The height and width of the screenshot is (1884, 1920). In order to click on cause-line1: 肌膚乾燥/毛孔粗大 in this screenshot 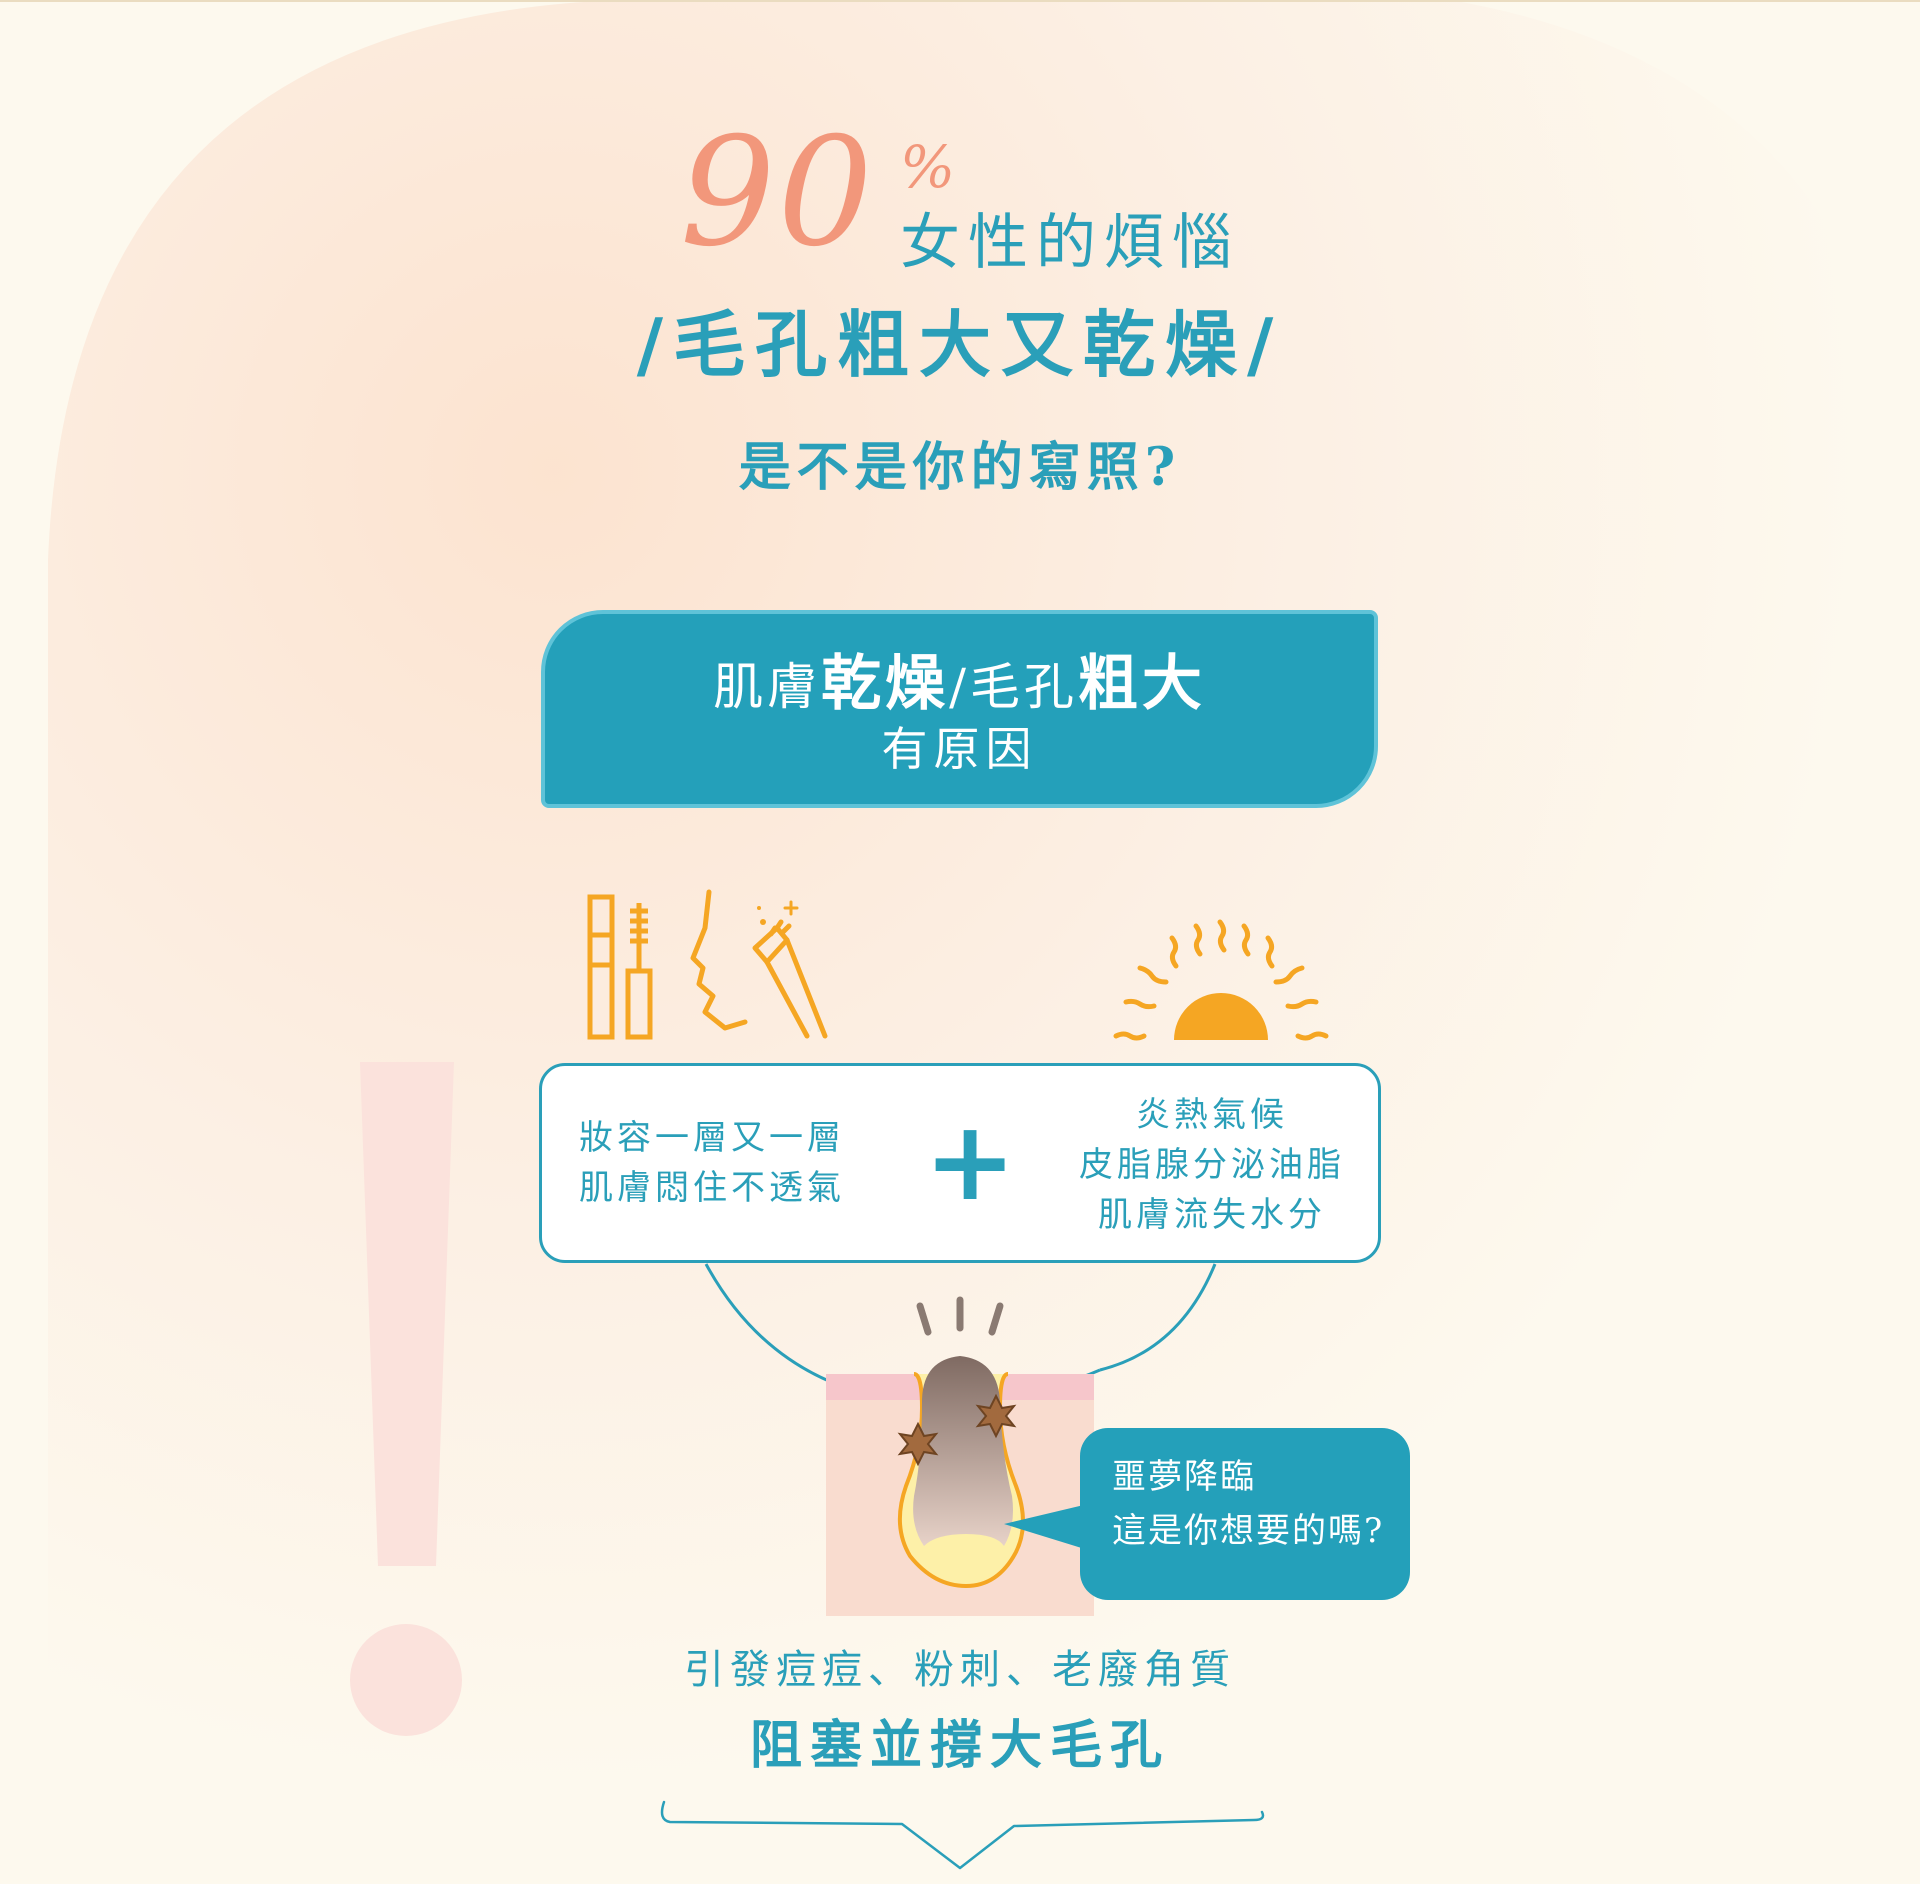, I will do `click(959, 685)`.